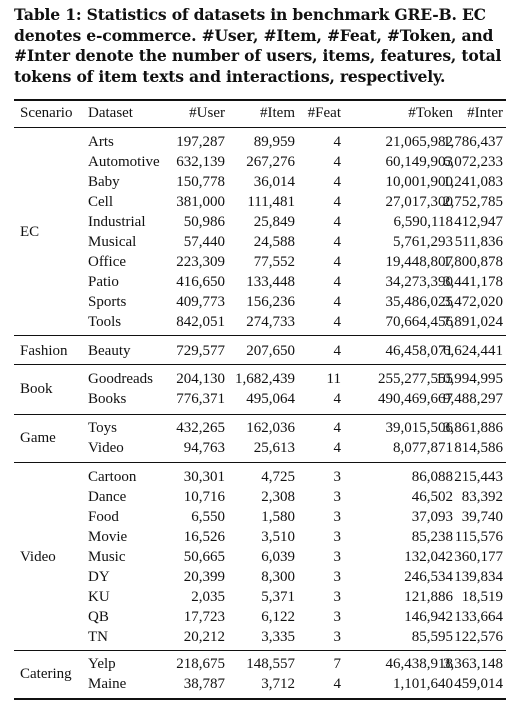 This screenshot has height=711, width=516. Describe the element at coordinates (270, 302) in the screenshot. I see `item-cell: 156,236` at that location.